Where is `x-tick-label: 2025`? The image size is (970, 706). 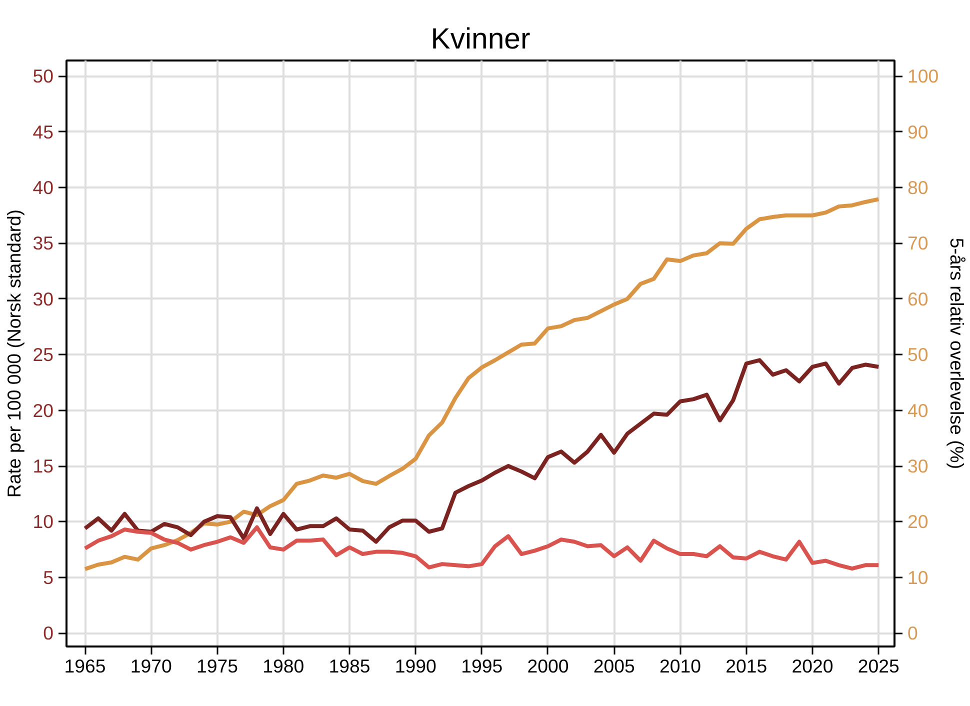 x-tick-label: 2025 is located at coordinates (879, 666).